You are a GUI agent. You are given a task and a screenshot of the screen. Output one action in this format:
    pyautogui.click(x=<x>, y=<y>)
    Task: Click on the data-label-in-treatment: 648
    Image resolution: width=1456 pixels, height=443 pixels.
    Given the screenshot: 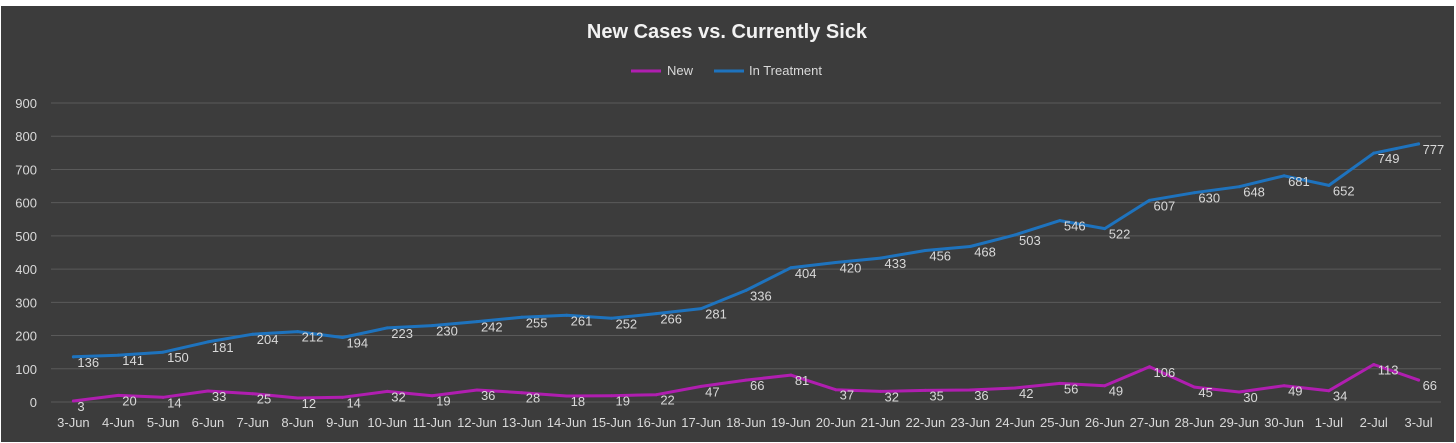 What is the action you would take?
    pyautogui.click(x=1254, y=192)
    